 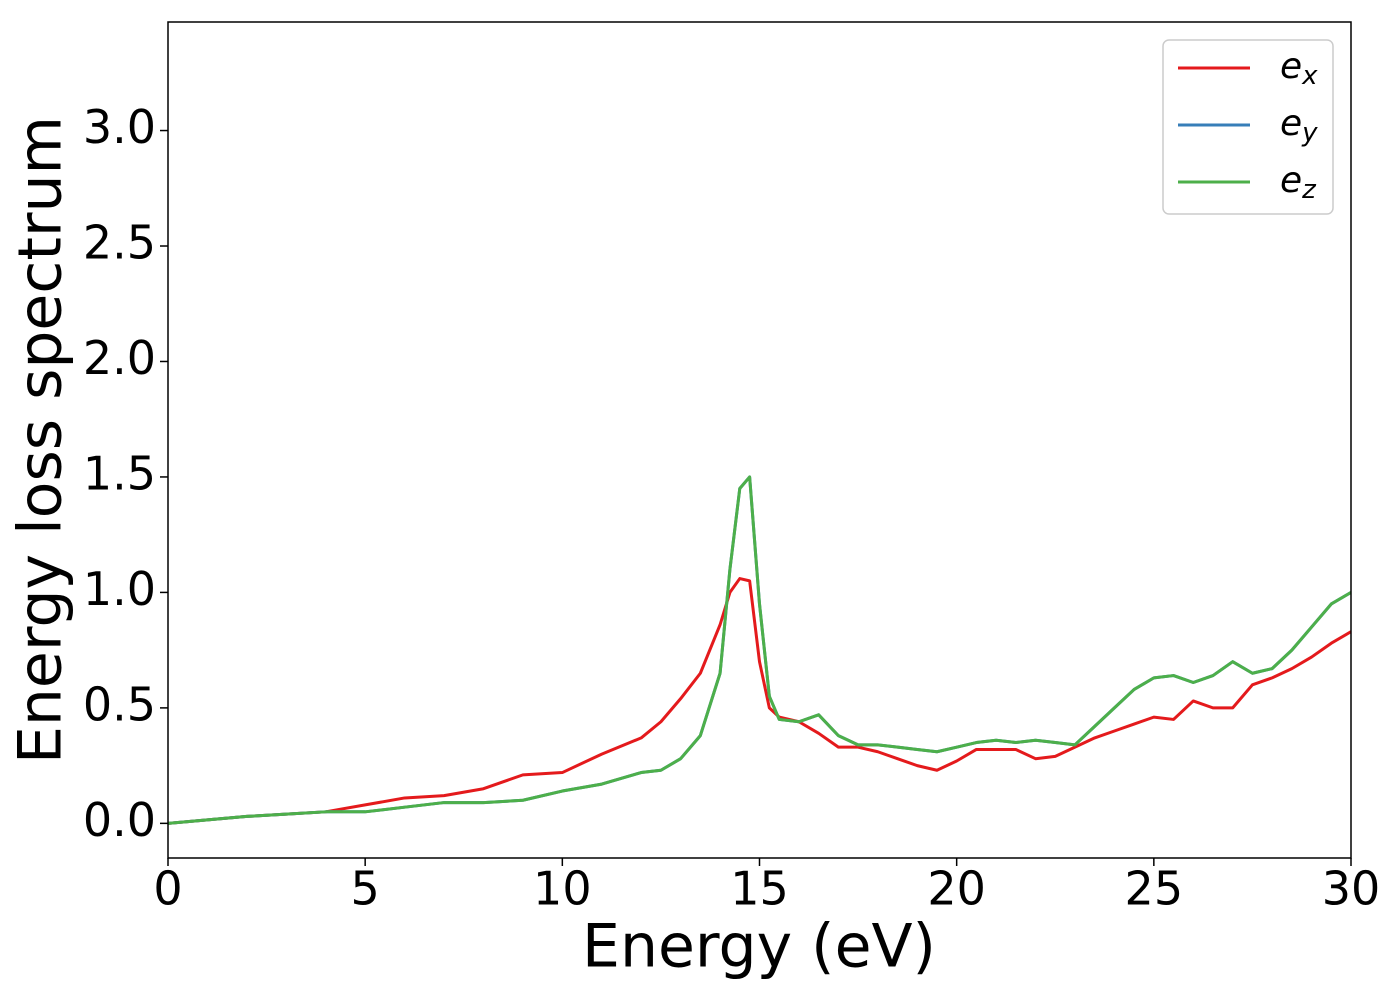 I want to click on x-tick-label: 10, so click(x=562, y=889).